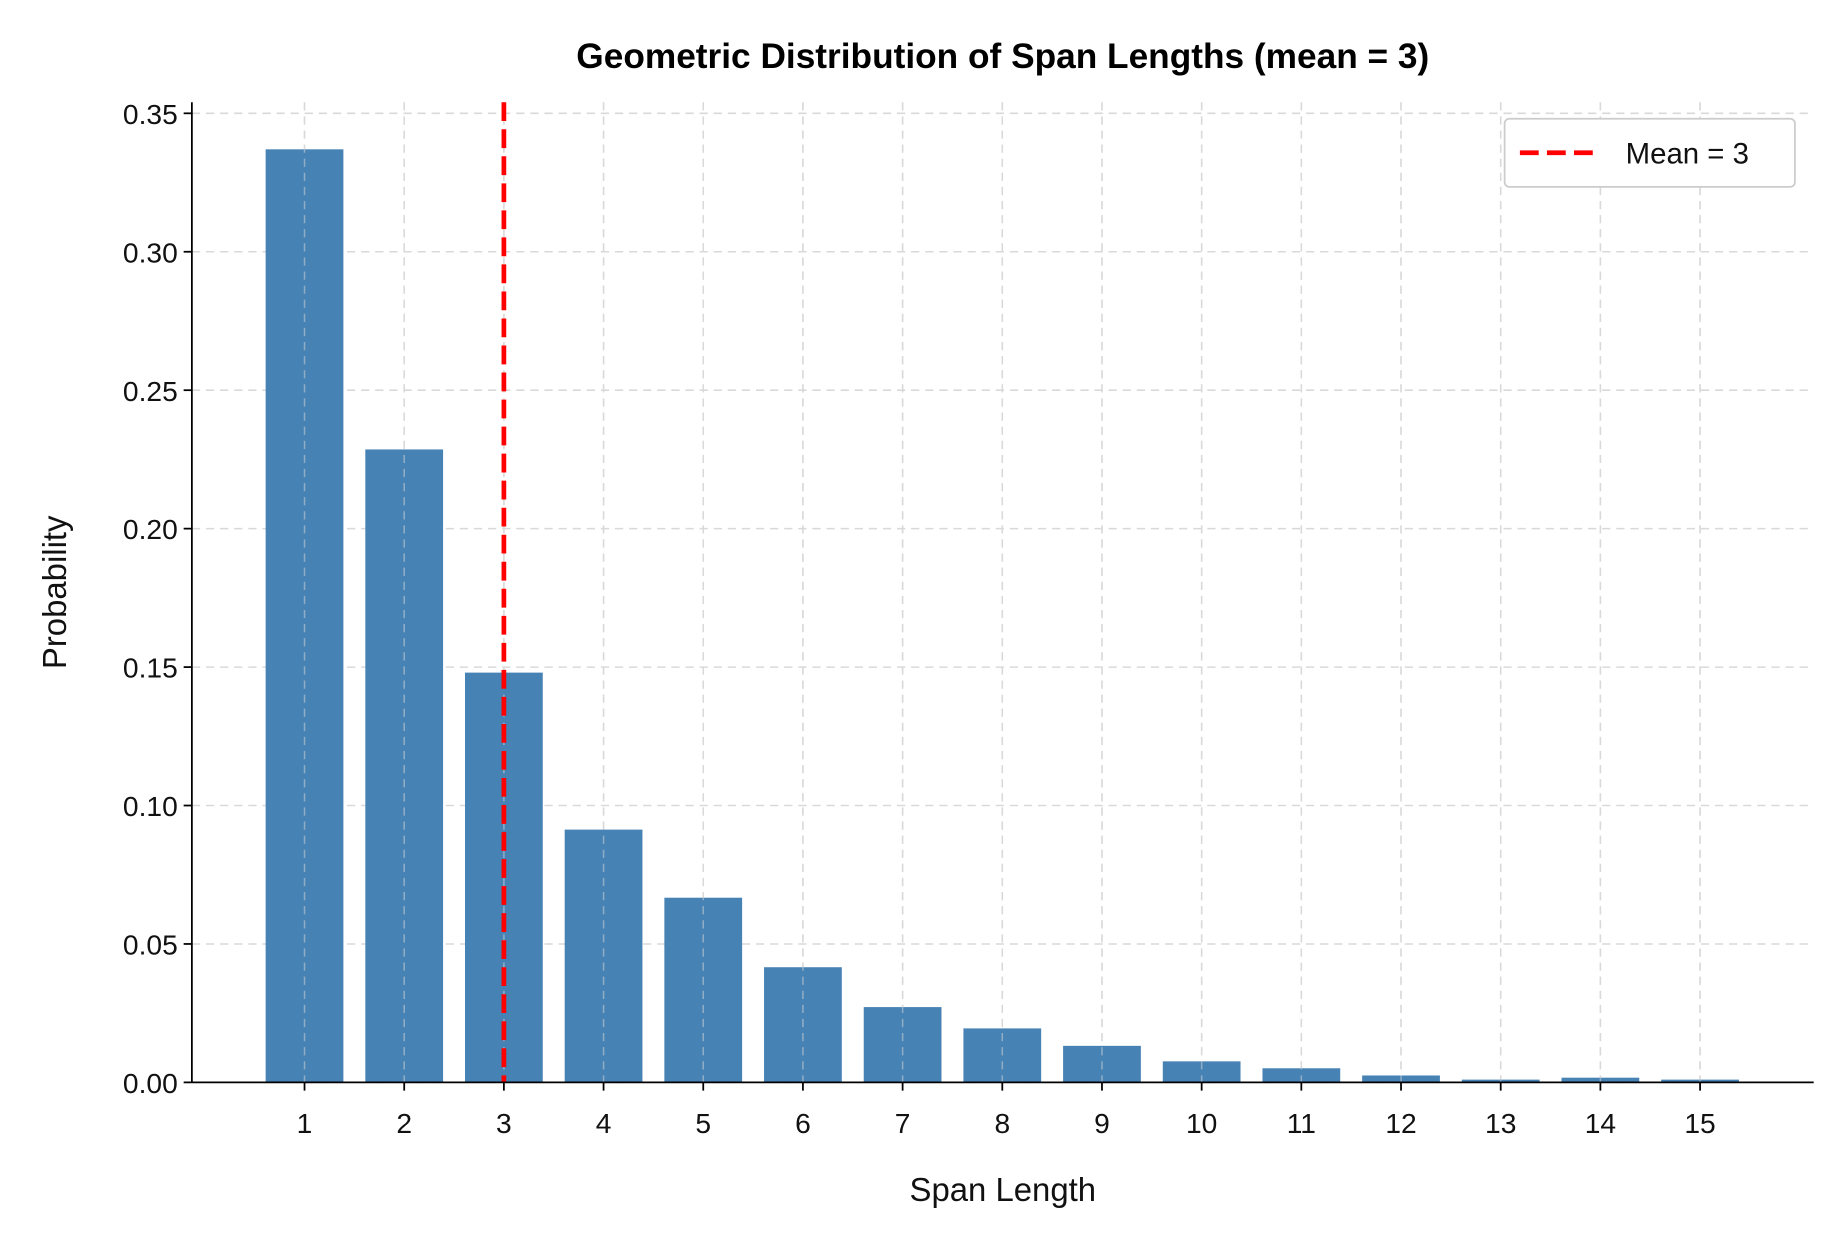 The height and width of the screenshot is (1234, 1834). I want to click on x-tick-label: 14, so click(1600, 1123).